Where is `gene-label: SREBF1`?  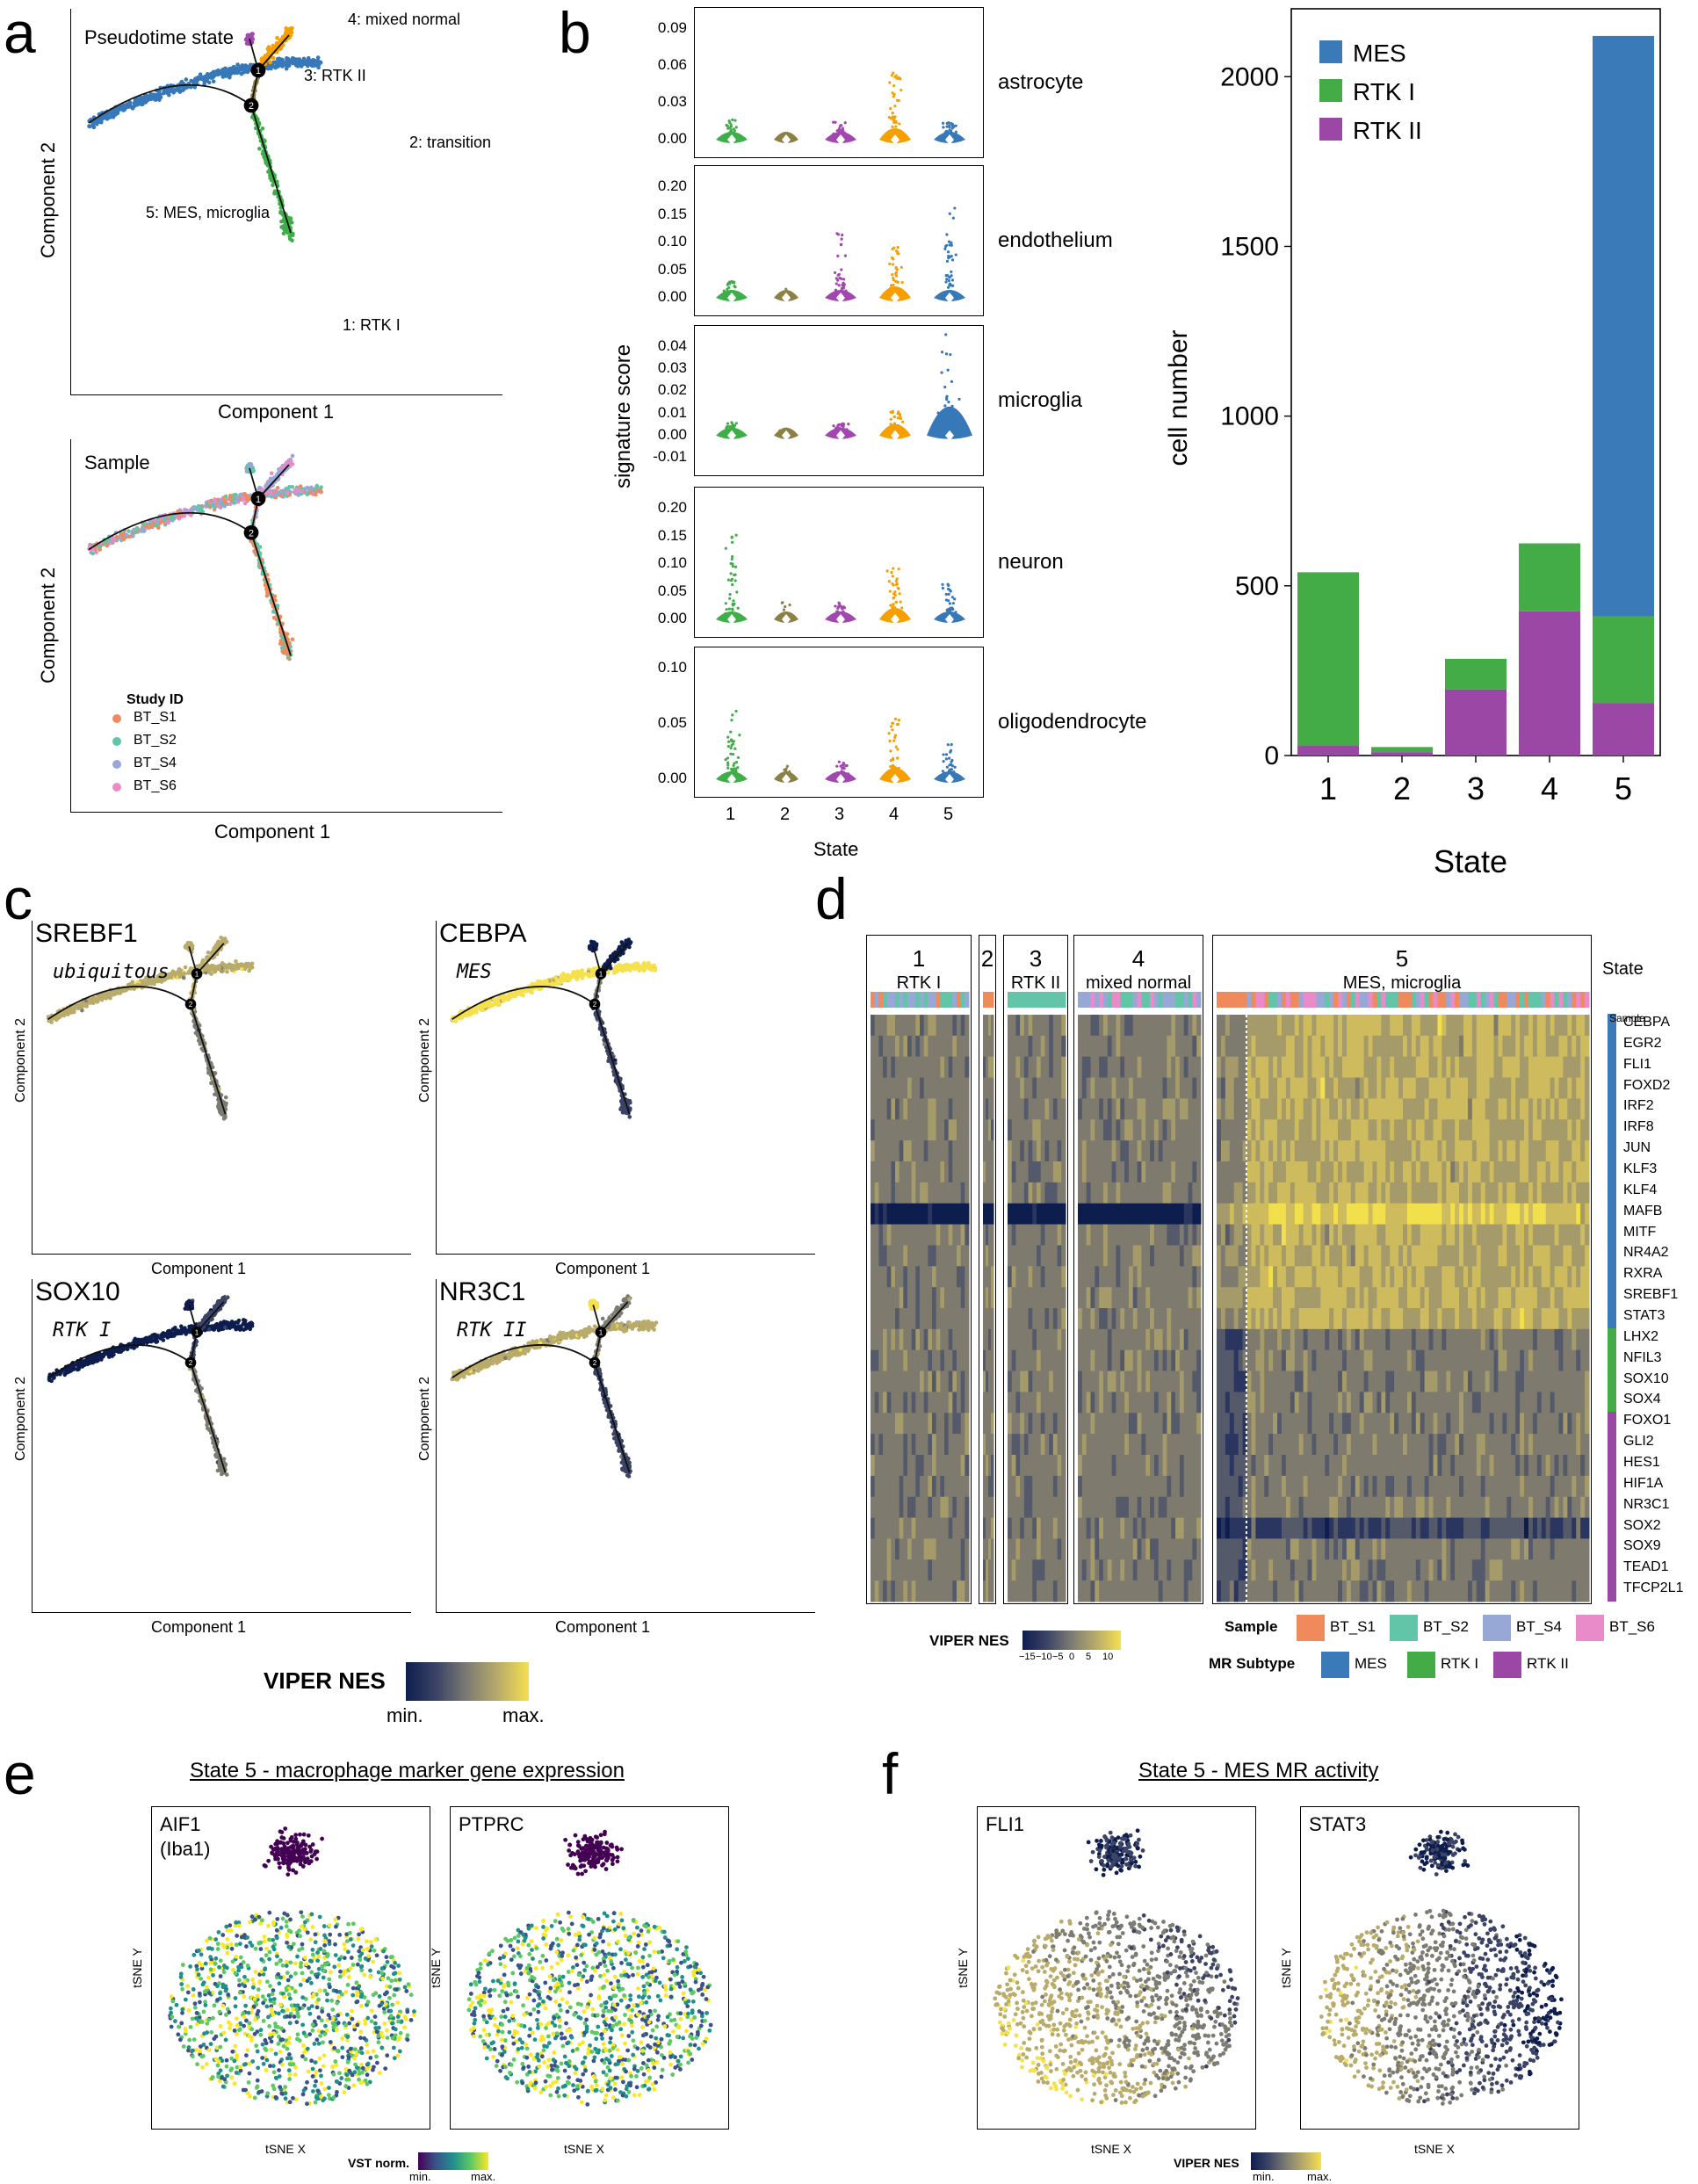
gene-label: SREBF1 is located at coordinates (1651, 1295).